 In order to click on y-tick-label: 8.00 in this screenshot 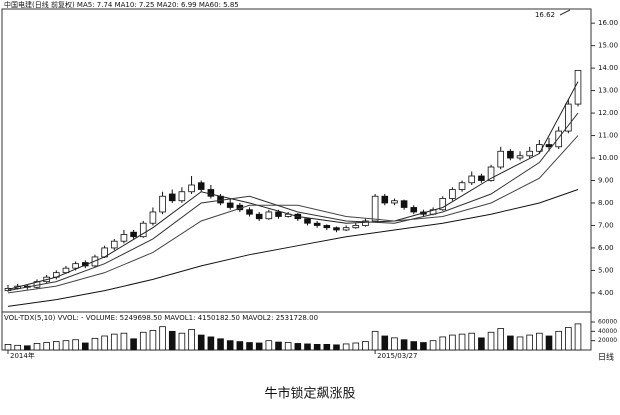, I will do `click(606, 203)`.